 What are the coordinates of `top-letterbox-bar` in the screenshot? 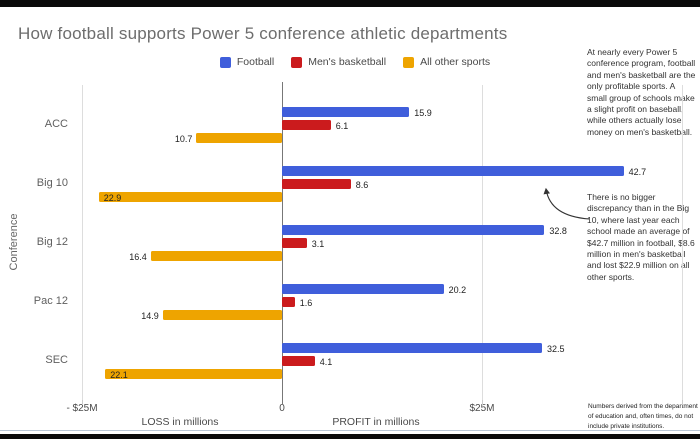 It's located at (350, 3).